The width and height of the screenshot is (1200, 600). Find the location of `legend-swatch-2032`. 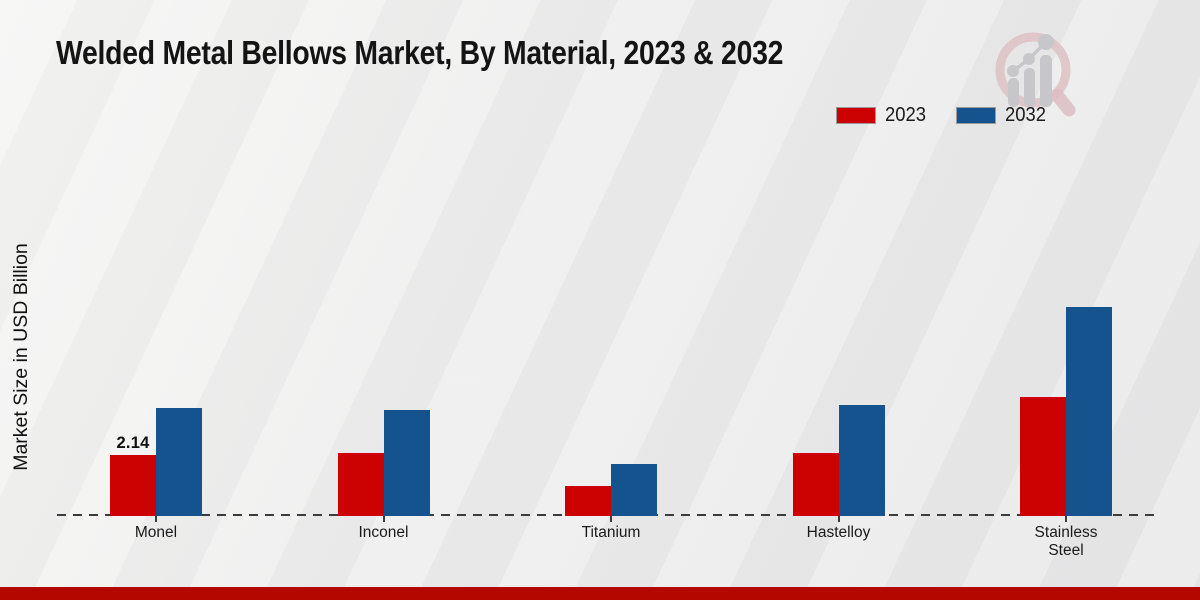

legend-swatch-2032 is located at coordinates (975, 115).